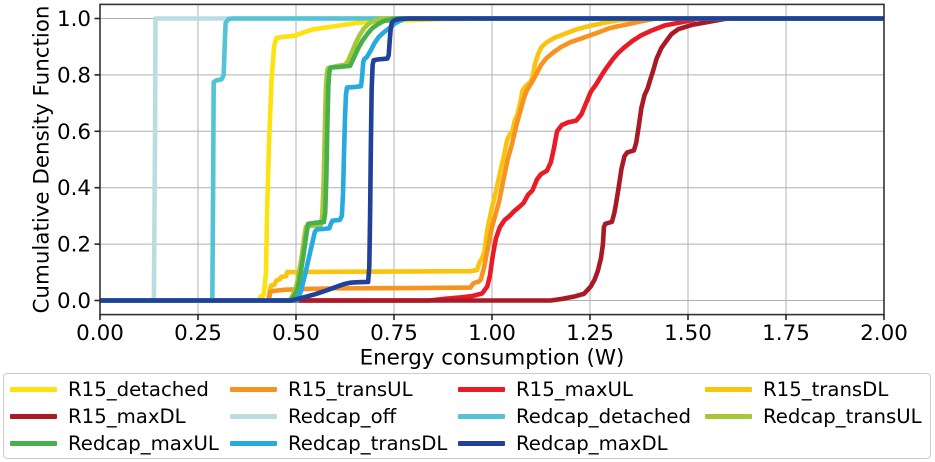  I want to click on y-tick-label: 0.4, so click(74, 188).